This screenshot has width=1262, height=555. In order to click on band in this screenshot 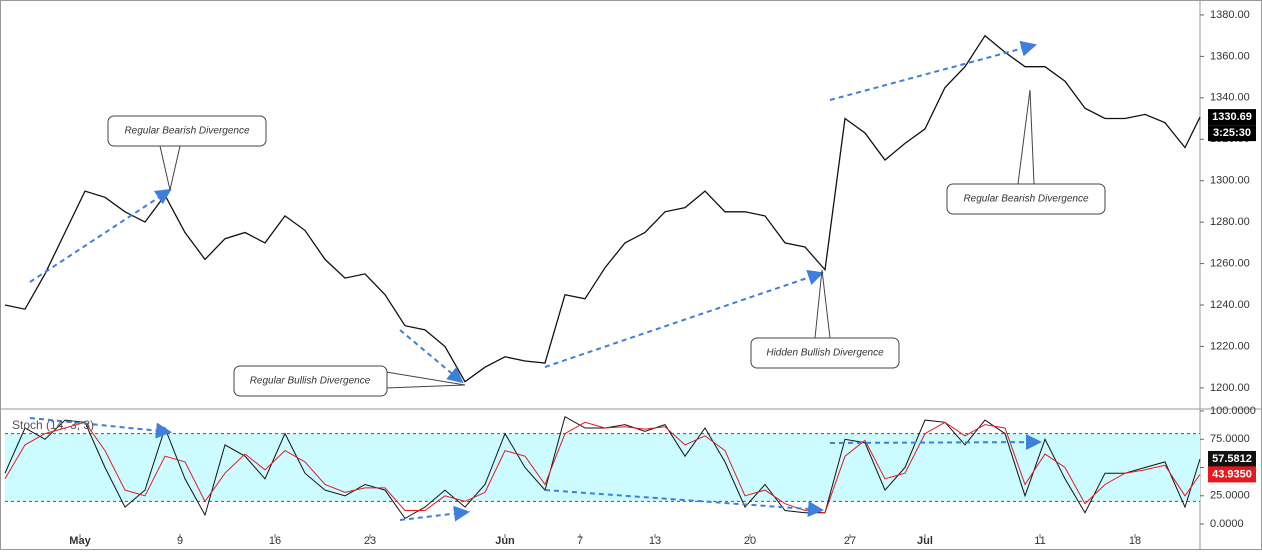, I will do `click(602, 467)`.